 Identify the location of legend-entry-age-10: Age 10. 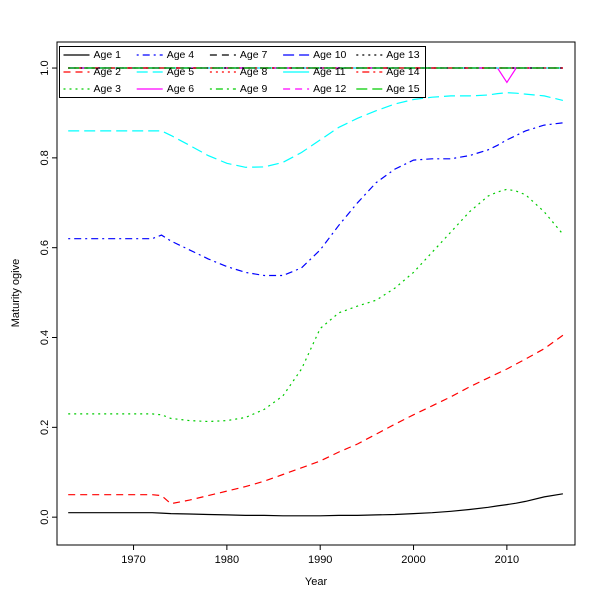
(315, 55).